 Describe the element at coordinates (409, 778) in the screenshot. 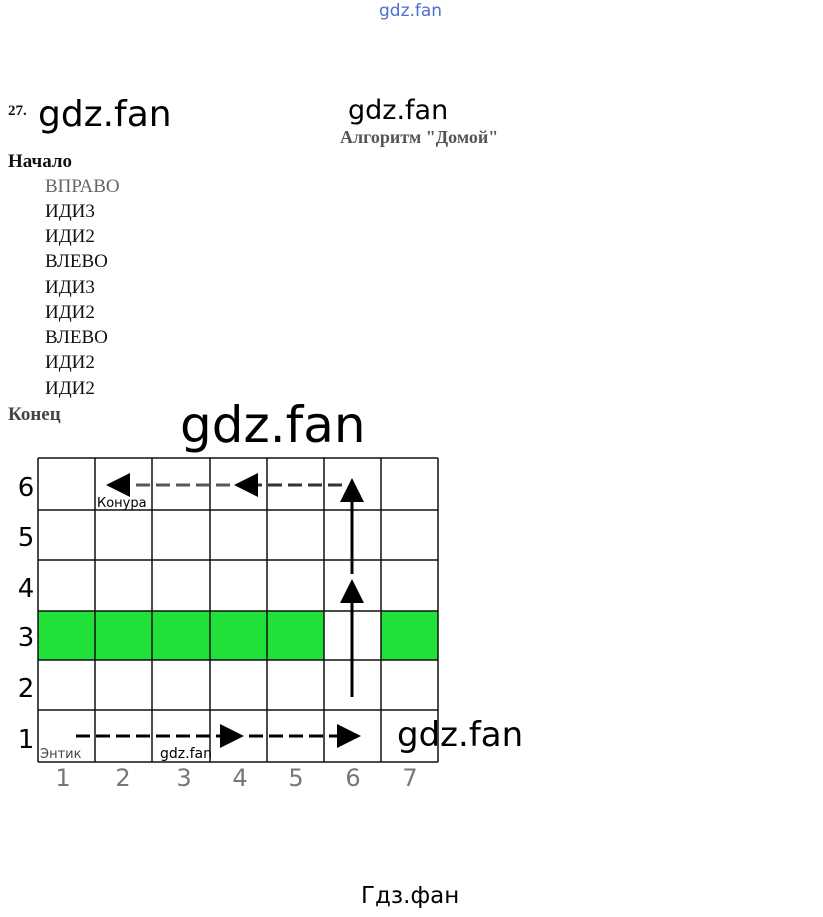

I see `column-label: 7` at that location.